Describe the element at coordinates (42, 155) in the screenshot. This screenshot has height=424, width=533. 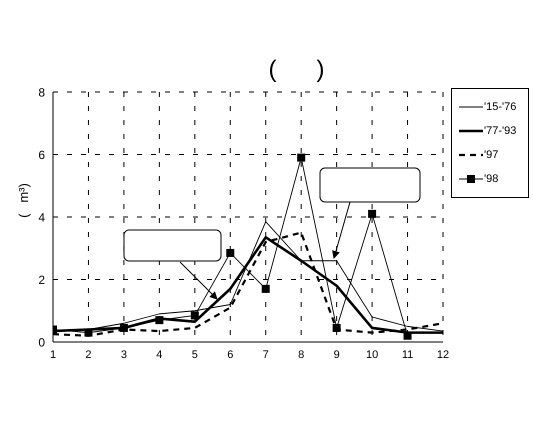
I see `y-tick-label: 6` at that location.